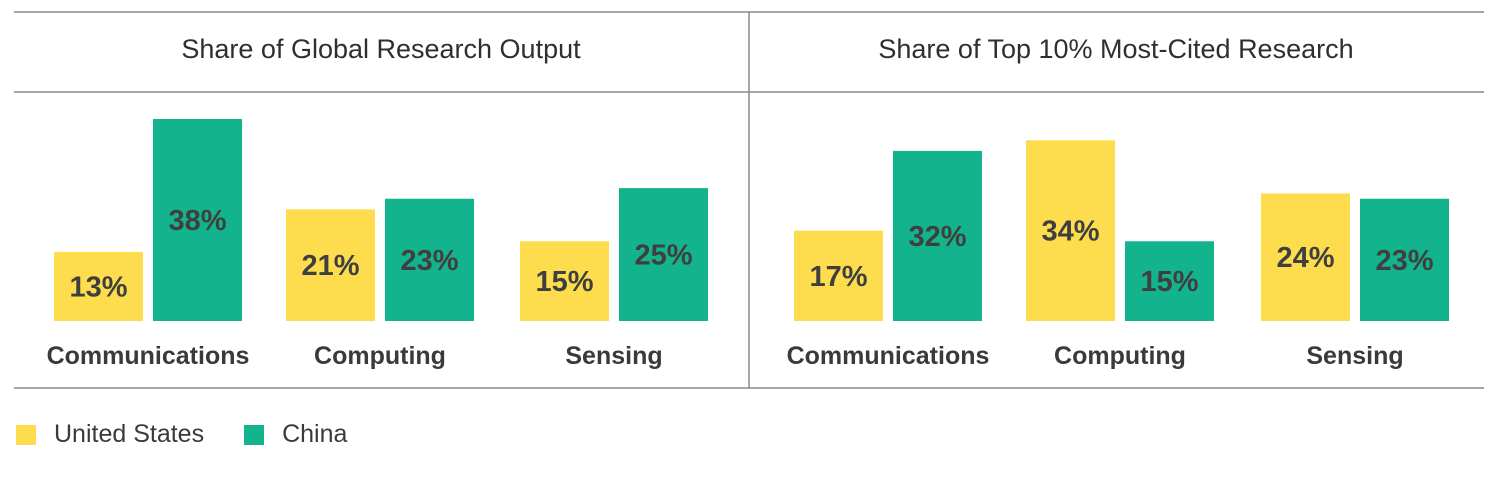 The width and height of the screenshot is (1497, 478). What do you see at coordinates (254, 434) in the screenshot?
I see `legend-swatch-china` at bounding box center [254, 434].